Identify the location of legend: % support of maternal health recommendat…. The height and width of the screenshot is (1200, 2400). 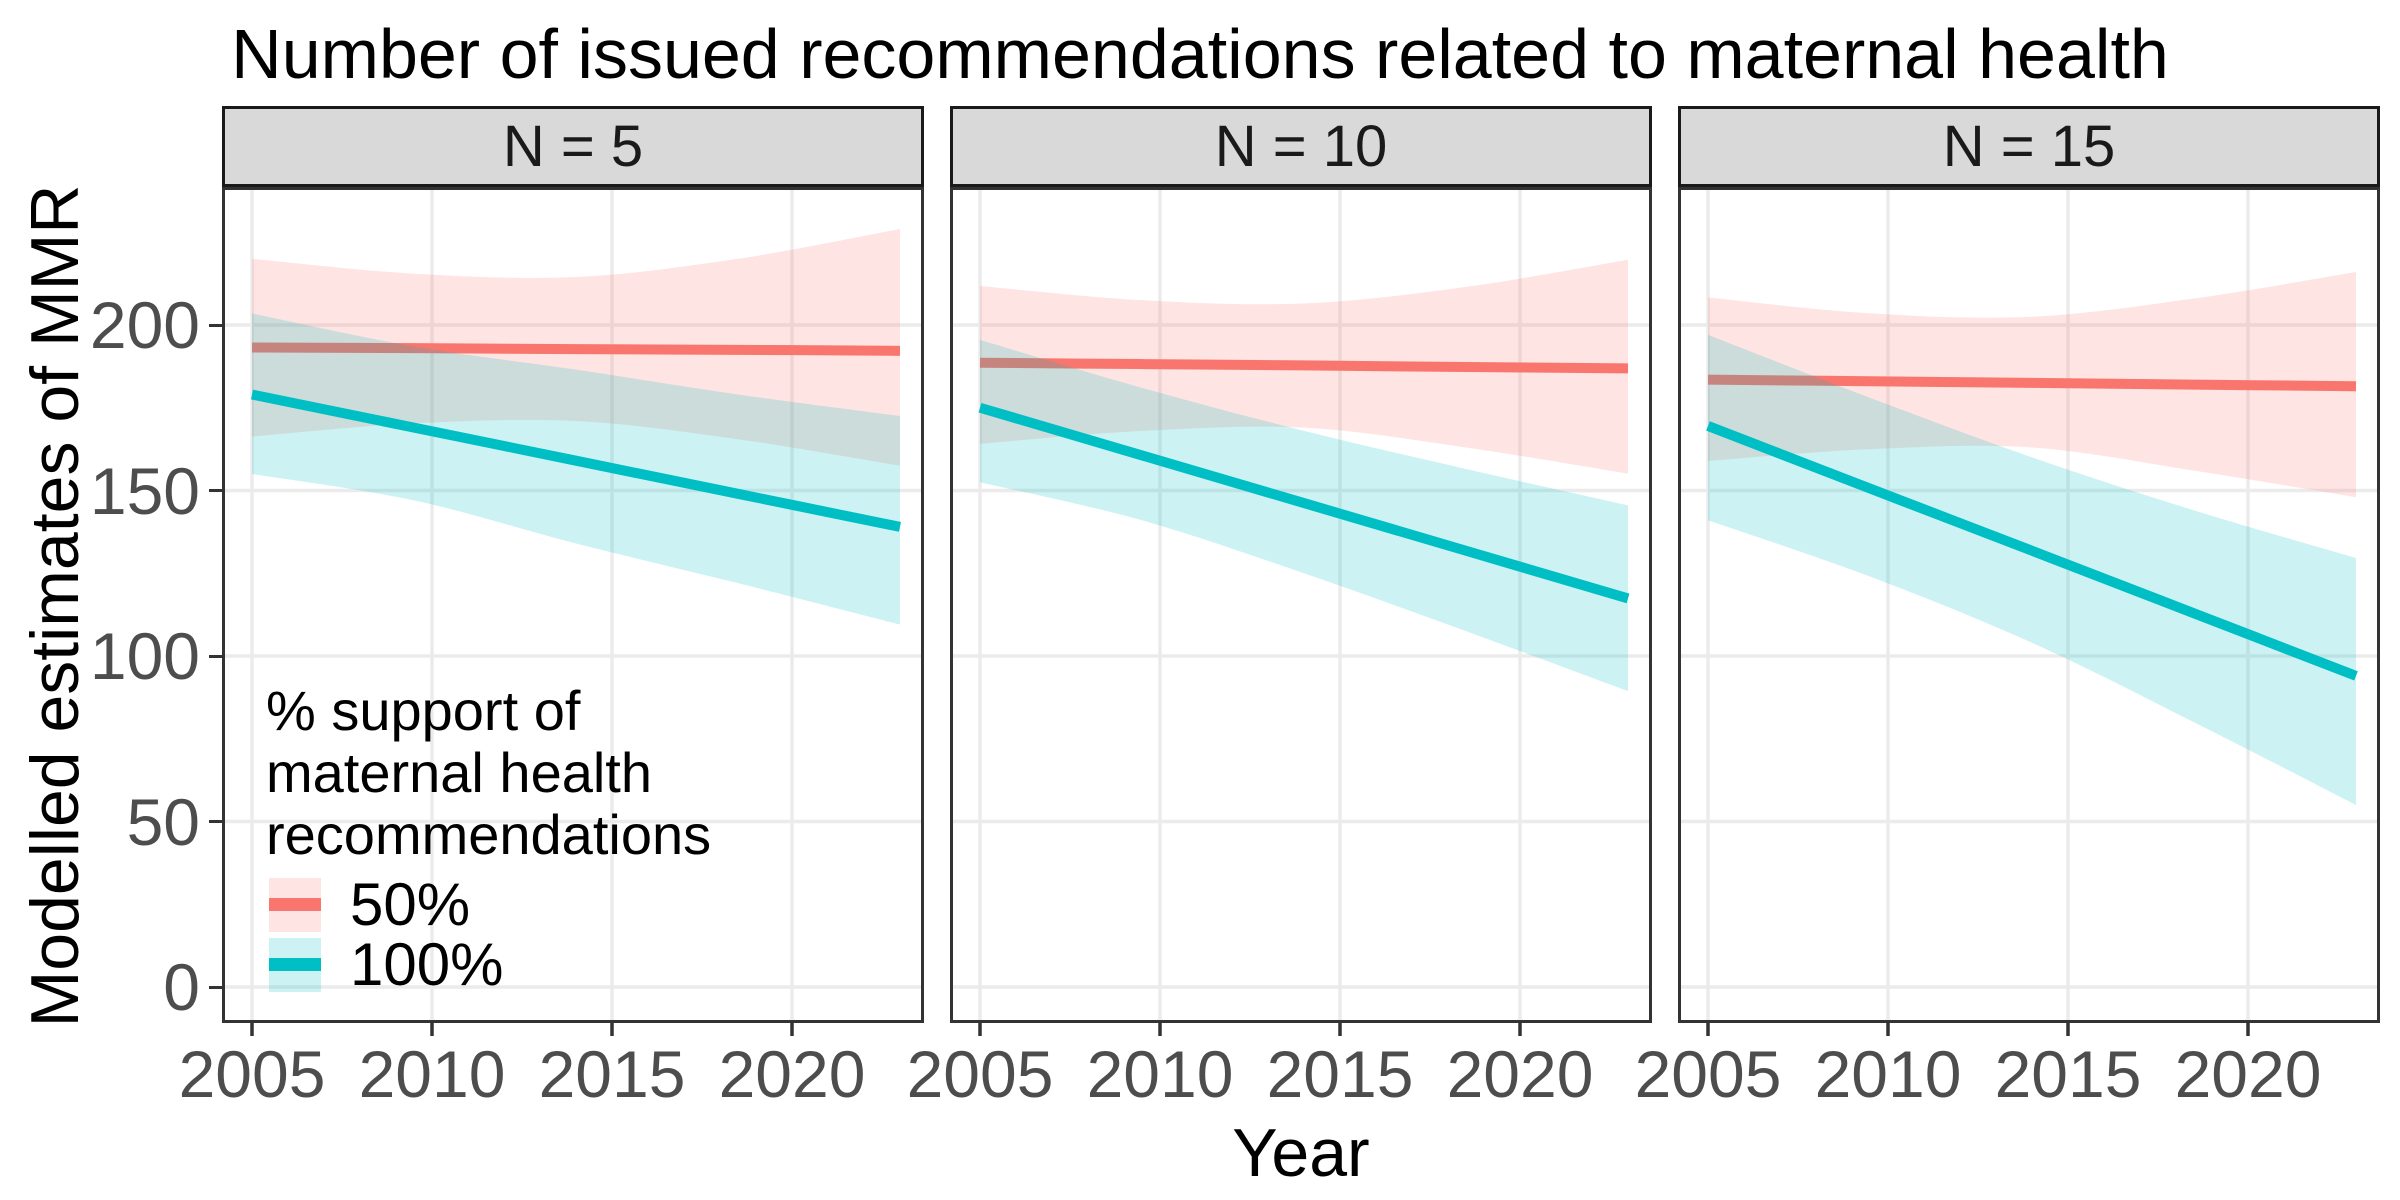
(488, 837).